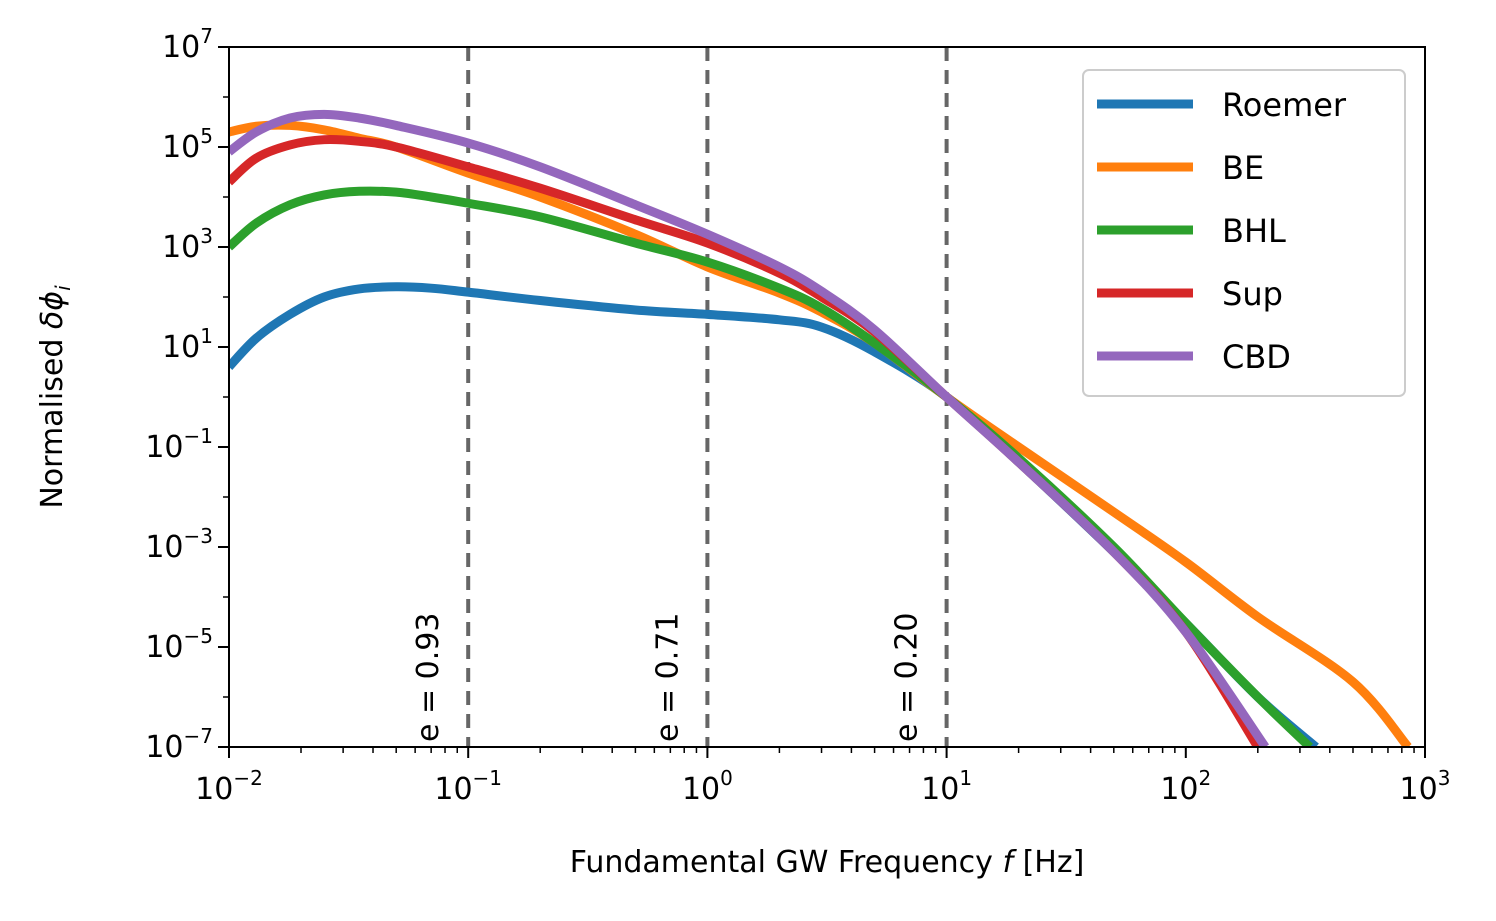 The image size is (1496, 921). I want to click on x-tick-label: 10⁻¹, so click(468, 786).